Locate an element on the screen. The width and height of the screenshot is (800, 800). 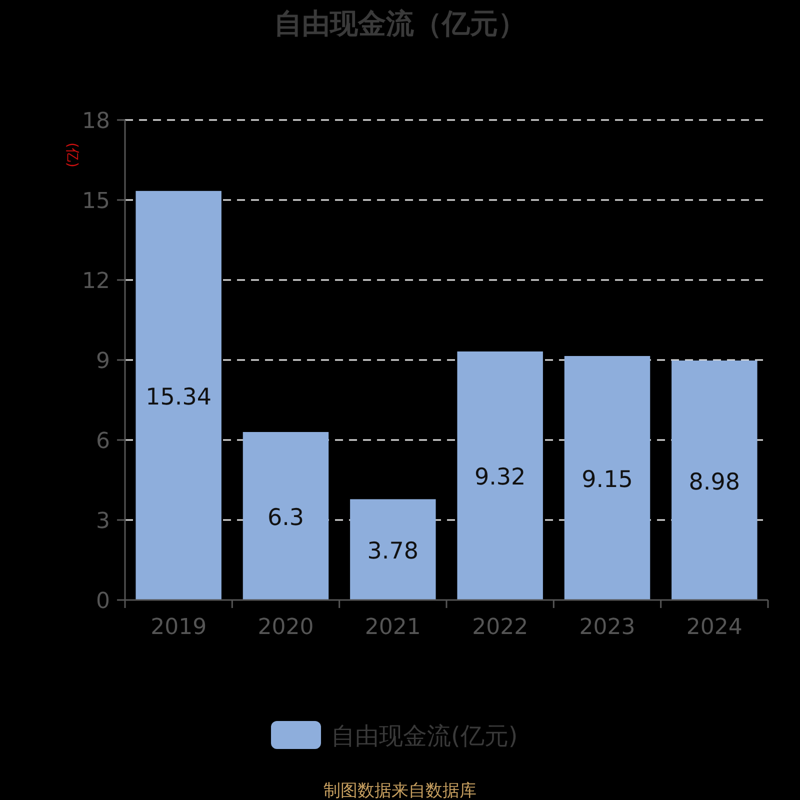
legend: 自由现金流(亿元) is located at coordinates (394, 735).